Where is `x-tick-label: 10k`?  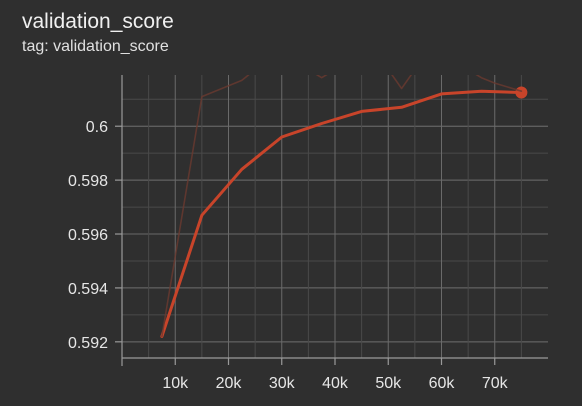 x-tick-label: 10k is located at coordinates (175, 383).